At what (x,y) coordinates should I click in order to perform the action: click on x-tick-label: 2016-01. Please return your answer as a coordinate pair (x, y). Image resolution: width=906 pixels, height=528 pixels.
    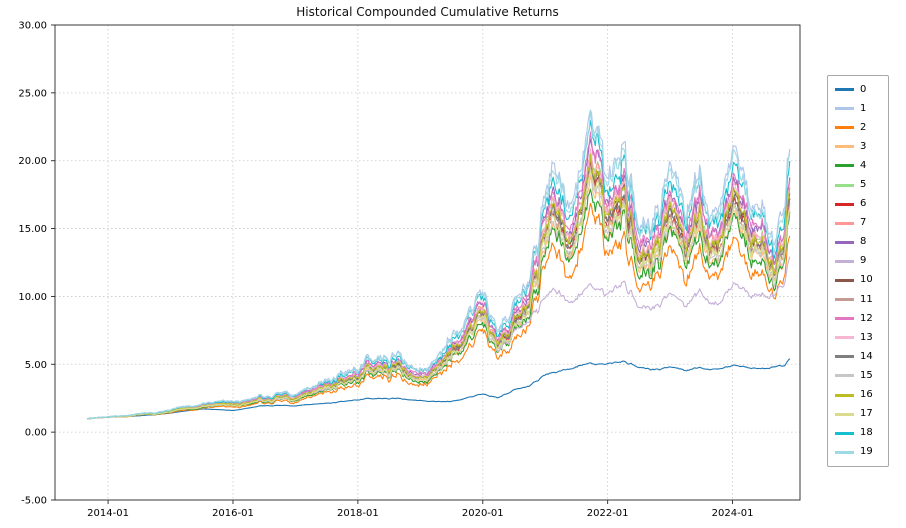
    Looking at the image, I should click on (233, 513).